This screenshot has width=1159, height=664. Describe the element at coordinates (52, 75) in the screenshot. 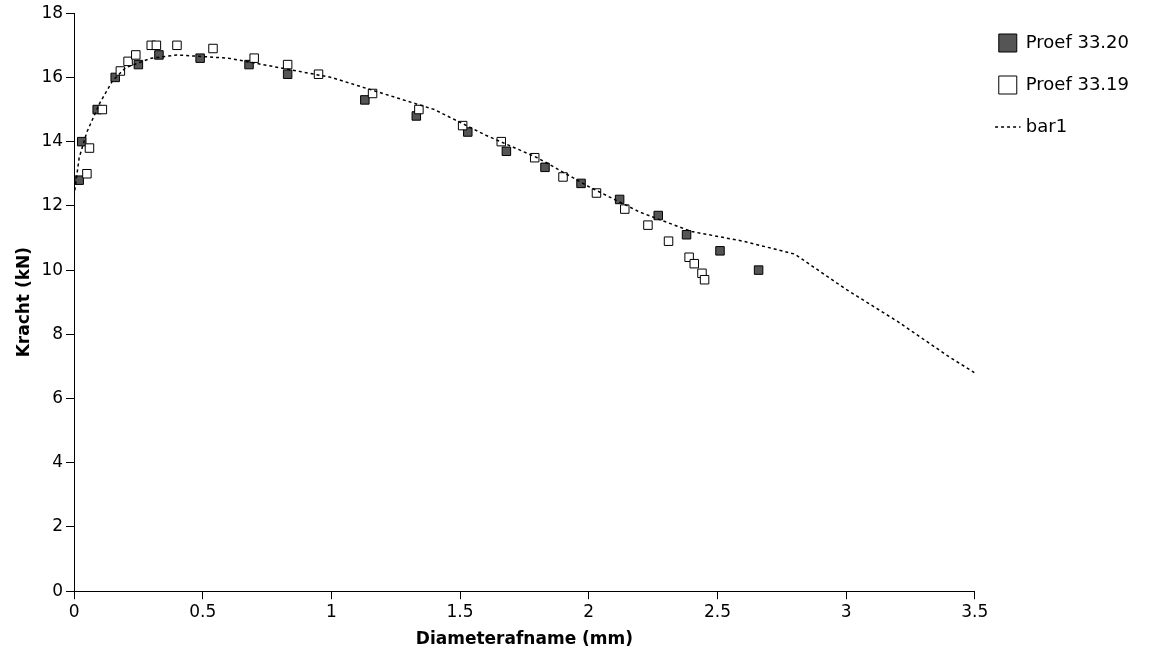

I see `y-tick-label: 16` at that location.